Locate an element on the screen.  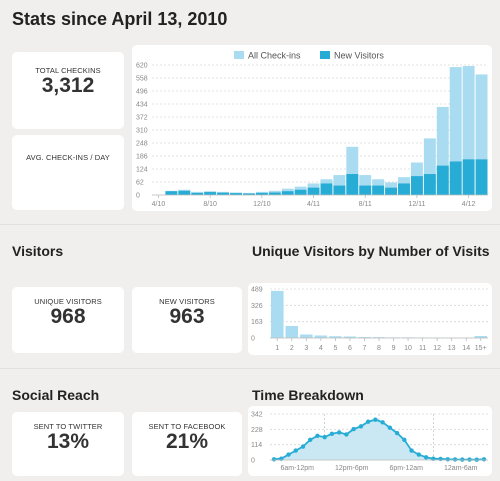
x-tick-label: 12am-6am is located at coordinates (461, 468).